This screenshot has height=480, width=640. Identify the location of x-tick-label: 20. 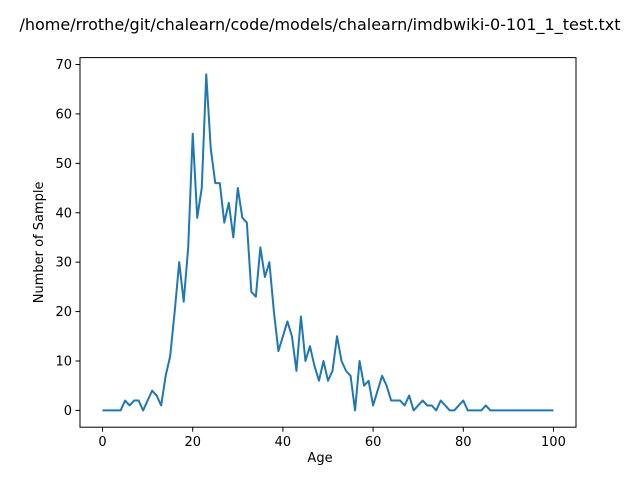
(192, 442).